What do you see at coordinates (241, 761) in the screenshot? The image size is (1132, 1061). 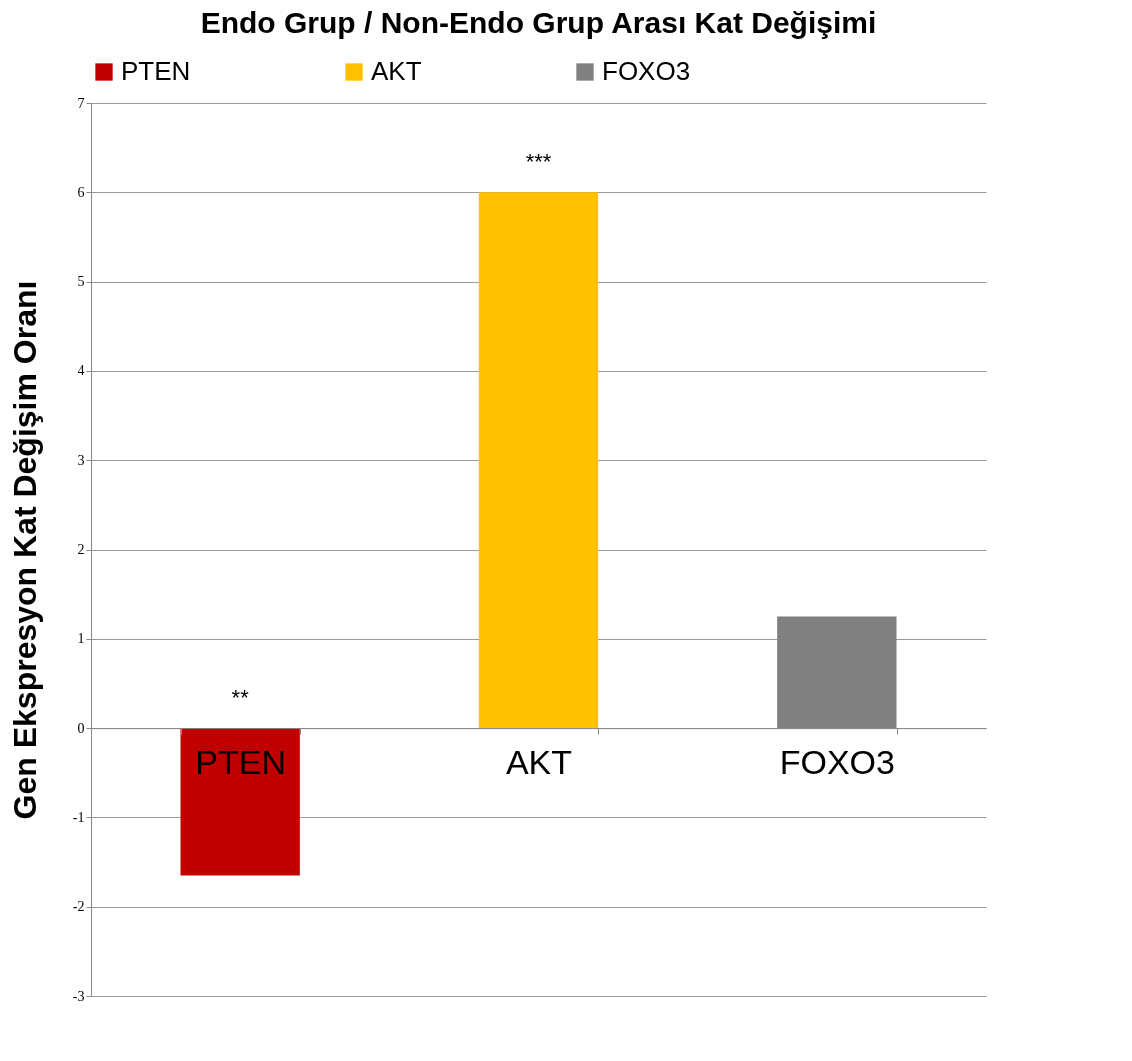 I see `x-tick-label: PTEN` at bounding box center [241, 761].